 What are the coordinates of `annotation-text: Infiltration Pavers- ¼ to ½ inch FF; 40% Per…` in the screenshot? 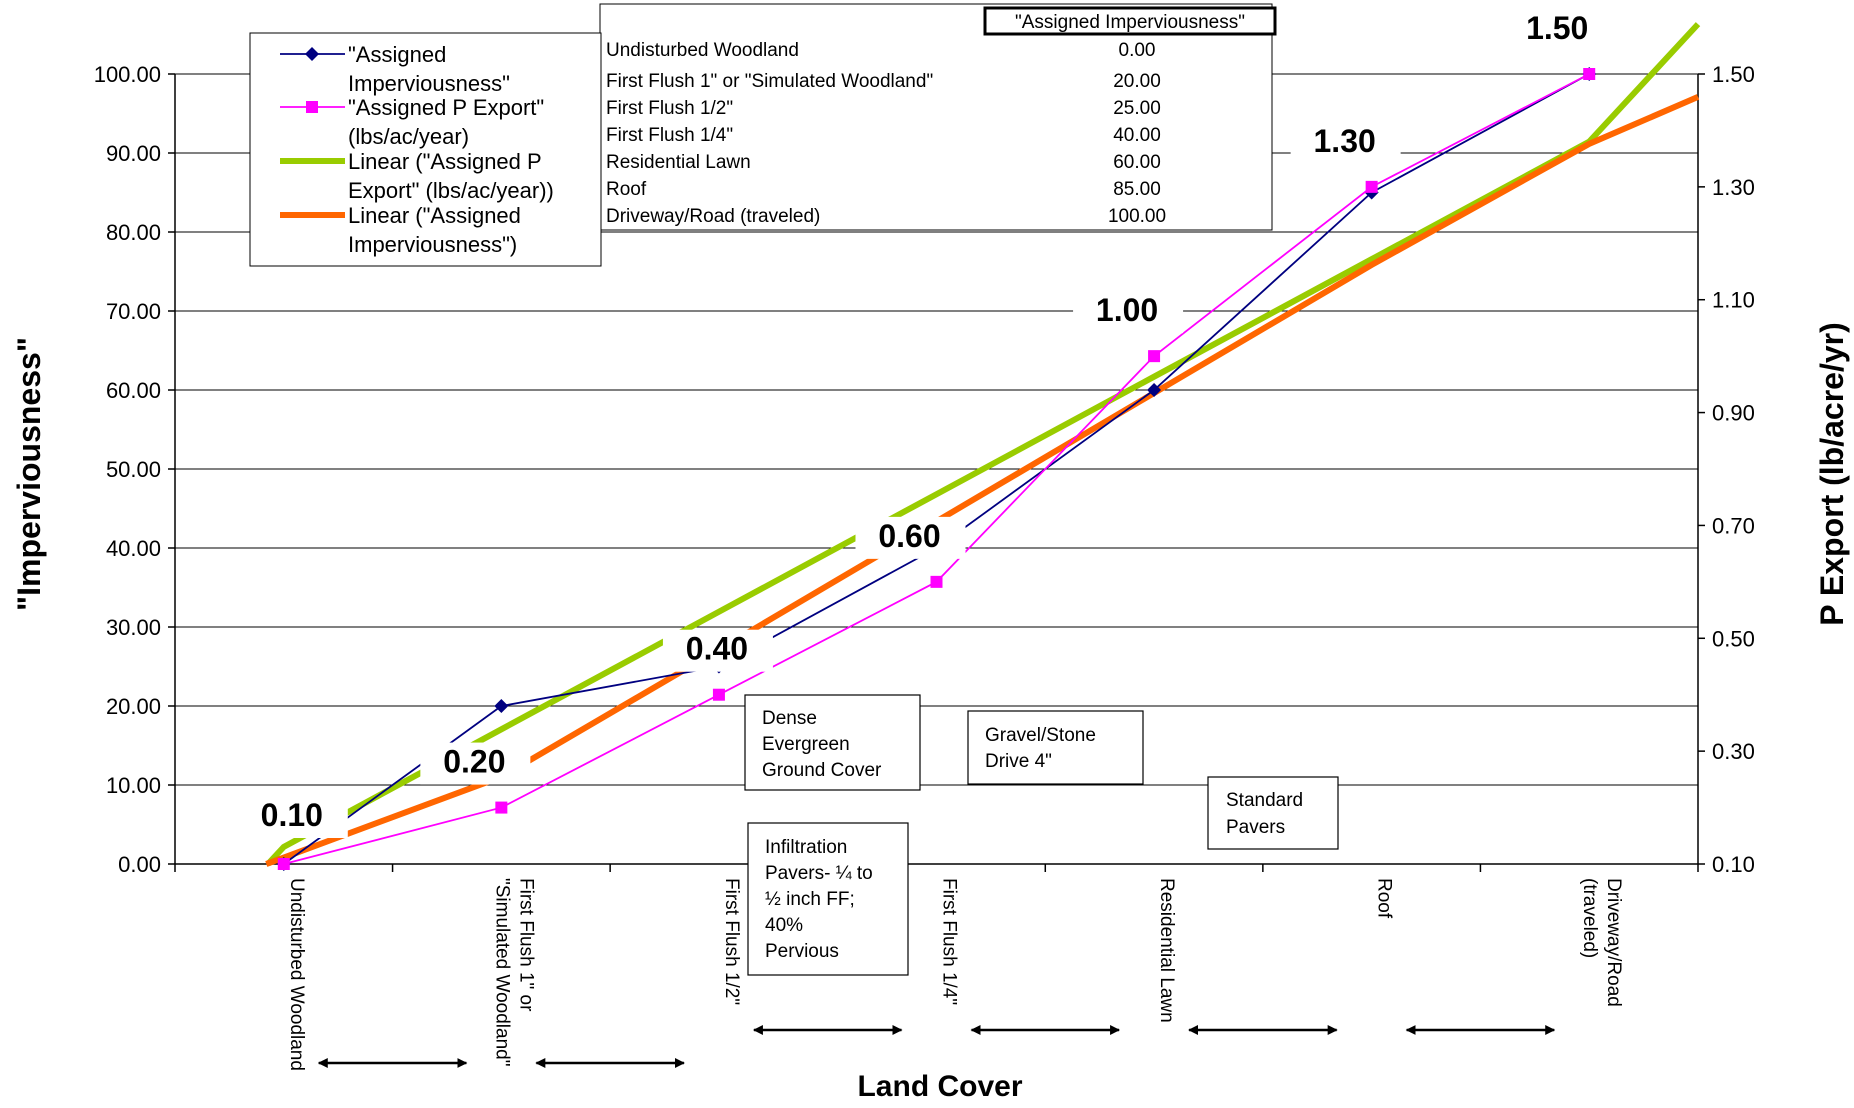 It's located at (819, 899).